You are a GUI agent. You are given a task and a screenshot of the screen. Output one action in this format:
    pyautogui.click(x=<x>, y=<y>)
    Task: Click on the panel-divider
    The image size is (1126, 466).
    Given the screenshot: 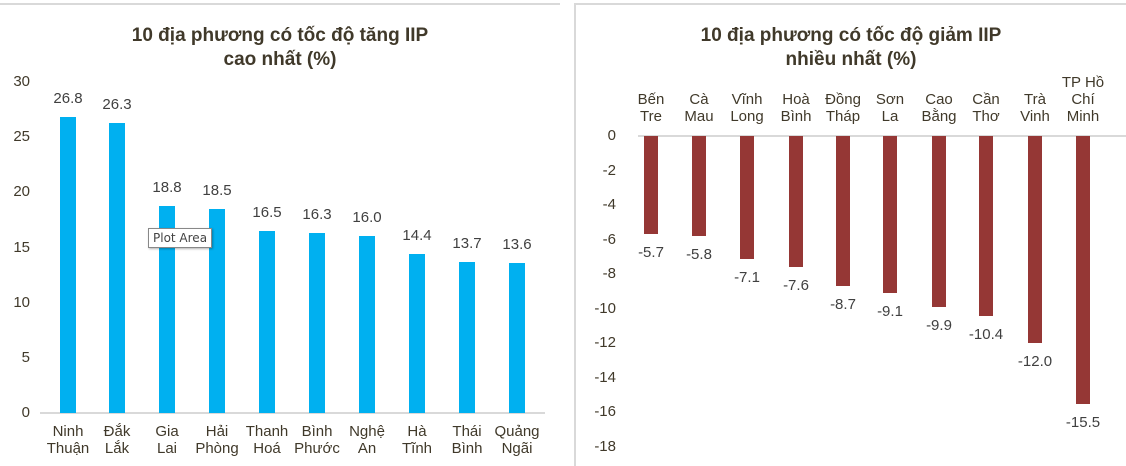 What is the action you would take?
    pyautogui.click(x=575, y=234)
    